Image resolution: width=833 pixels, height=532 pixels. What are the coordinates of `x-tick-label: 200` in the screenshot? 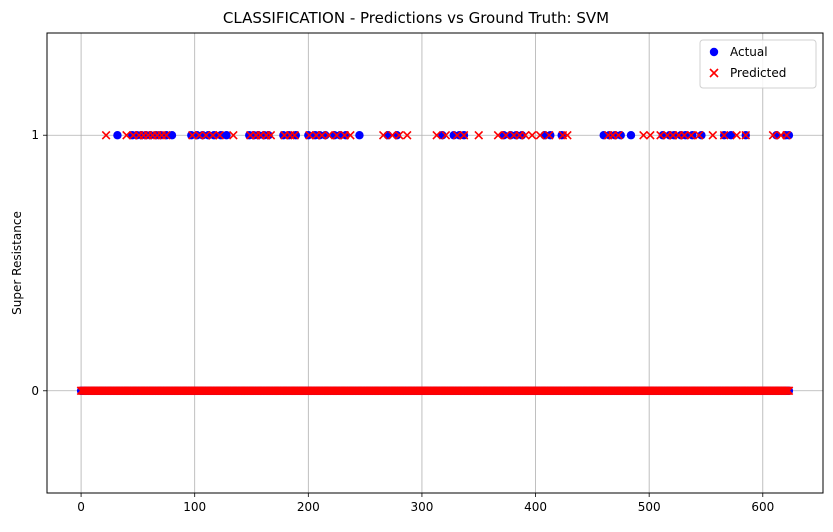 It's located at (308, 507).